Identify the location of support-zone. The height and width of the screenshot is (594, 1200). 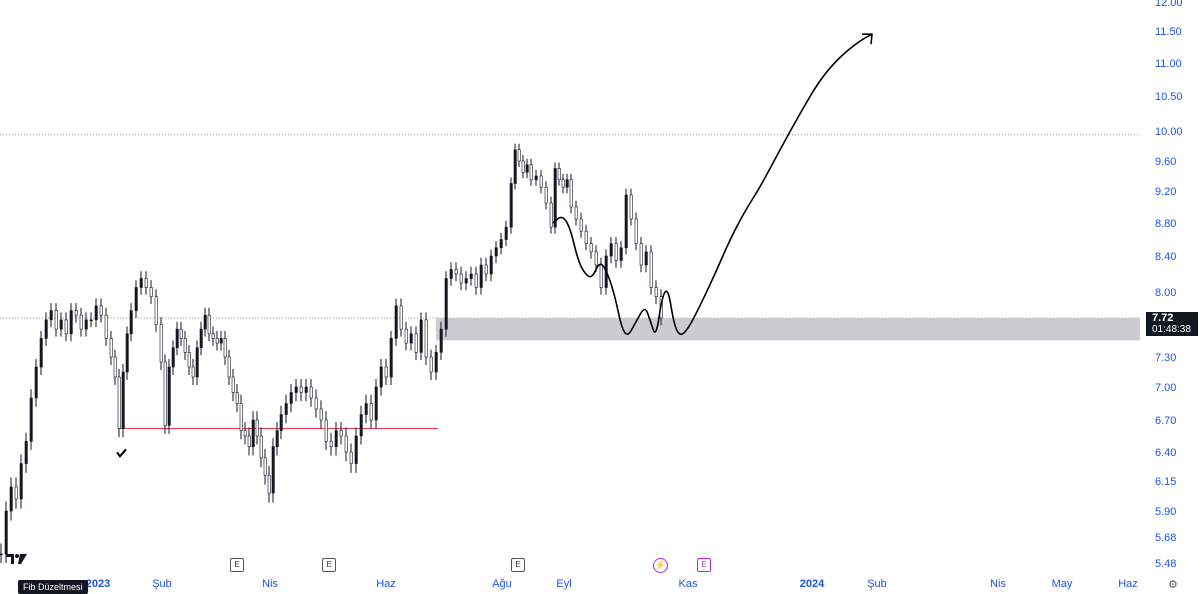
(788, 329).